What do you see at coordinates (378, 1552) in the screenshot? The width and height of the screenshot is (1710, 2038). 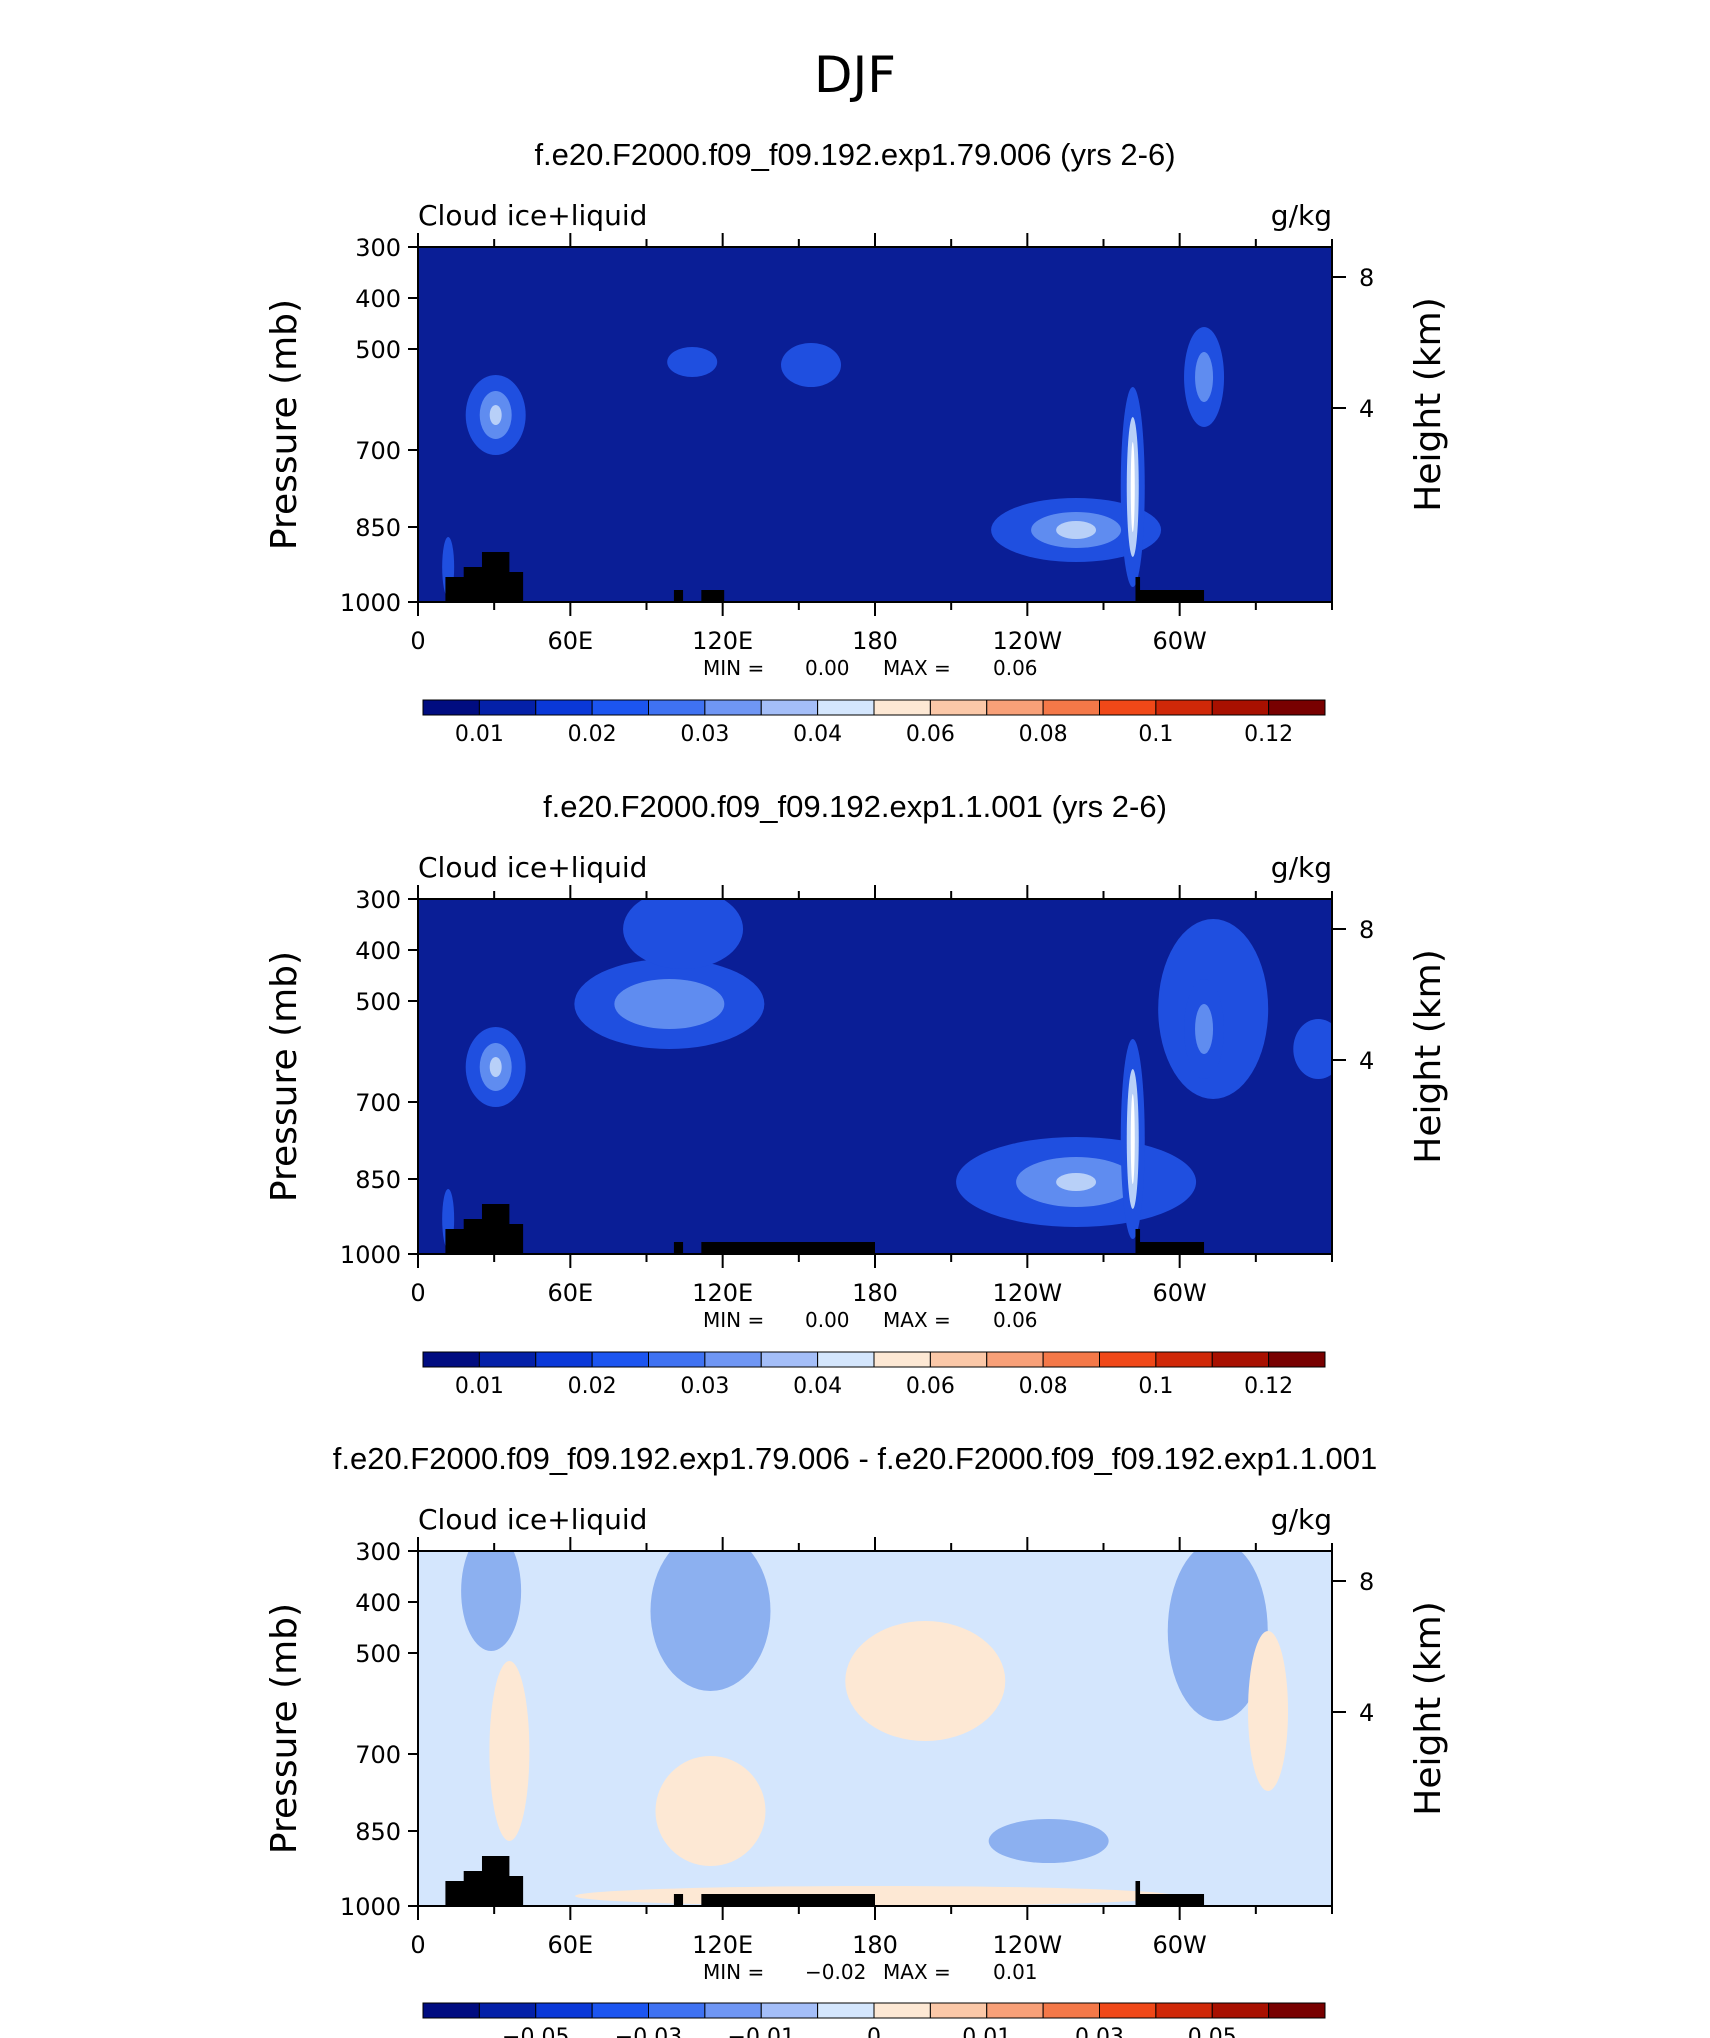 I see `y-tick-label: 300` at bounding box center [378, 1552].